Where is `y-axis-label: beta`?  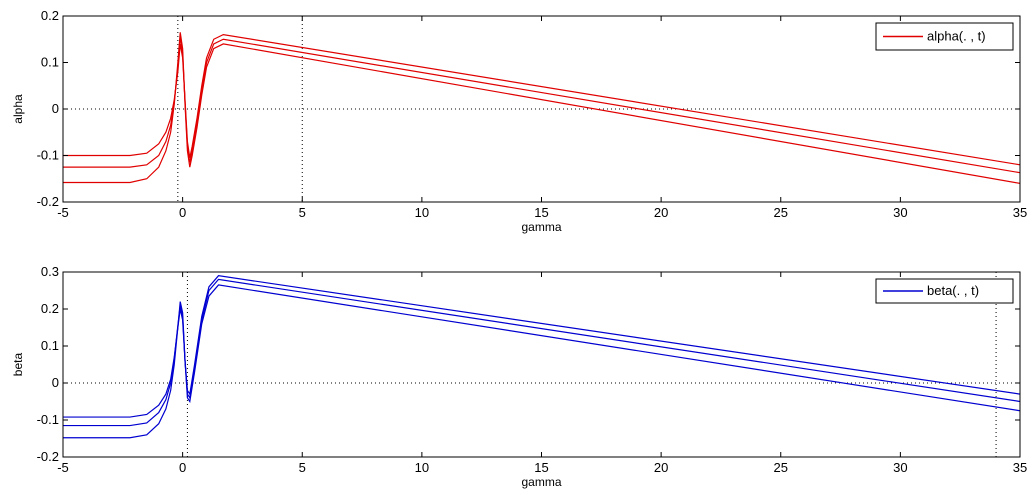 y-axis-label: beta is located at coordinates (18, 364).